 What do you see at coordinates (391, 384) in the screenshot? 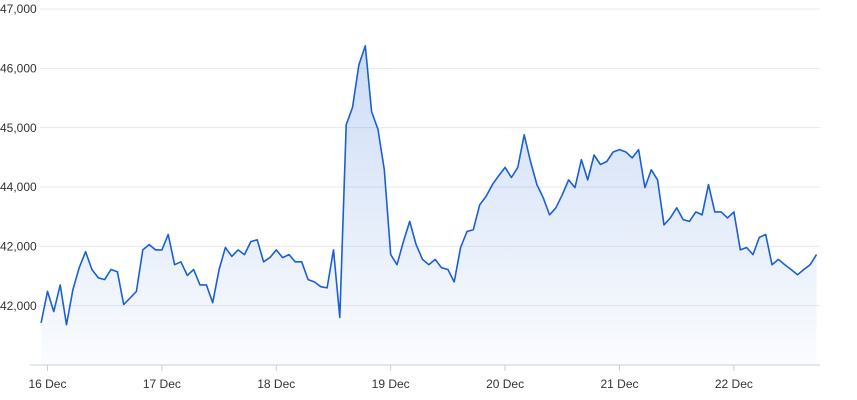
I see `x-tick-label: 19 Dec` at bounding box center [391, 384].